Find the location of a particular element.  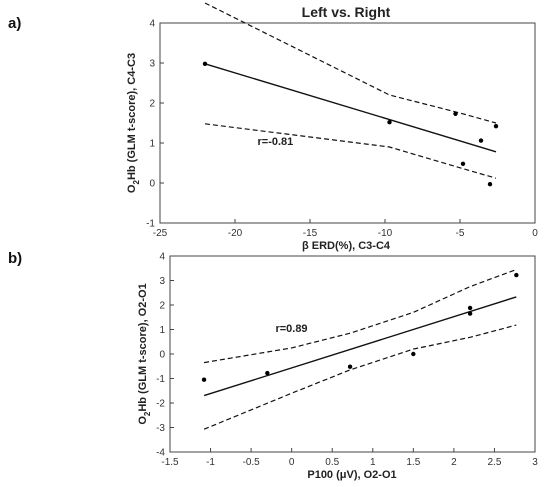

panel-letter-b: b) is located at coordinates (15, 258).